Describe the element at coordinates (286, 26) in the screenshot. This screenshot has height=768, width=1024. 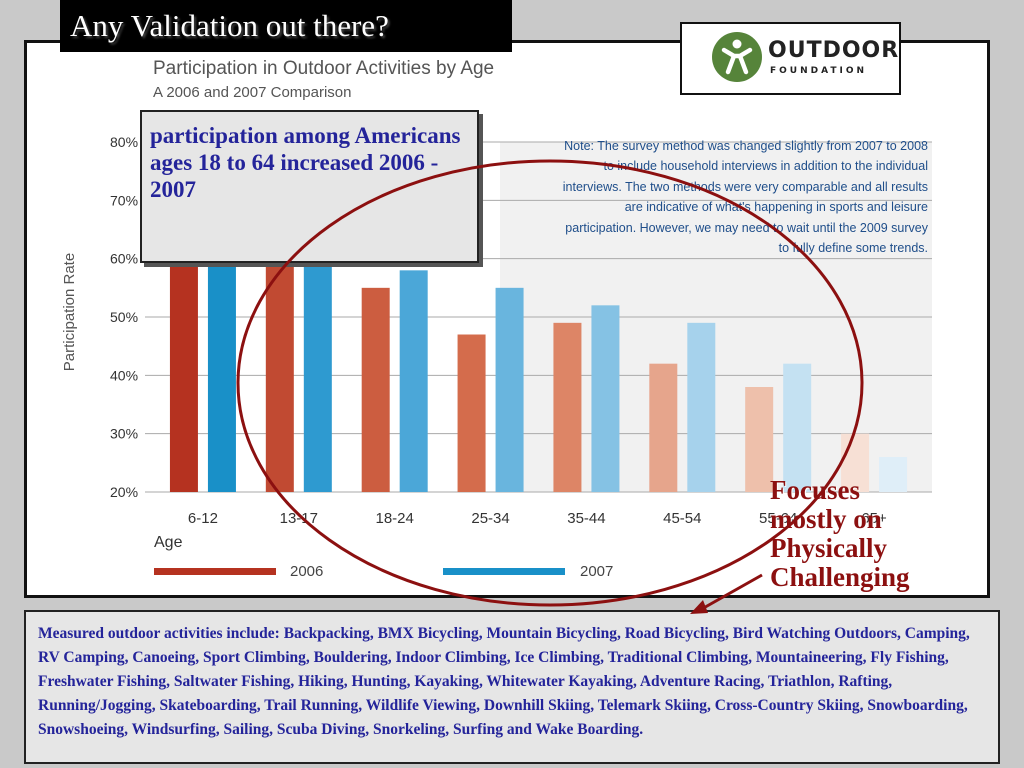
I see `slide-title: Any Validation out there?` at that location.